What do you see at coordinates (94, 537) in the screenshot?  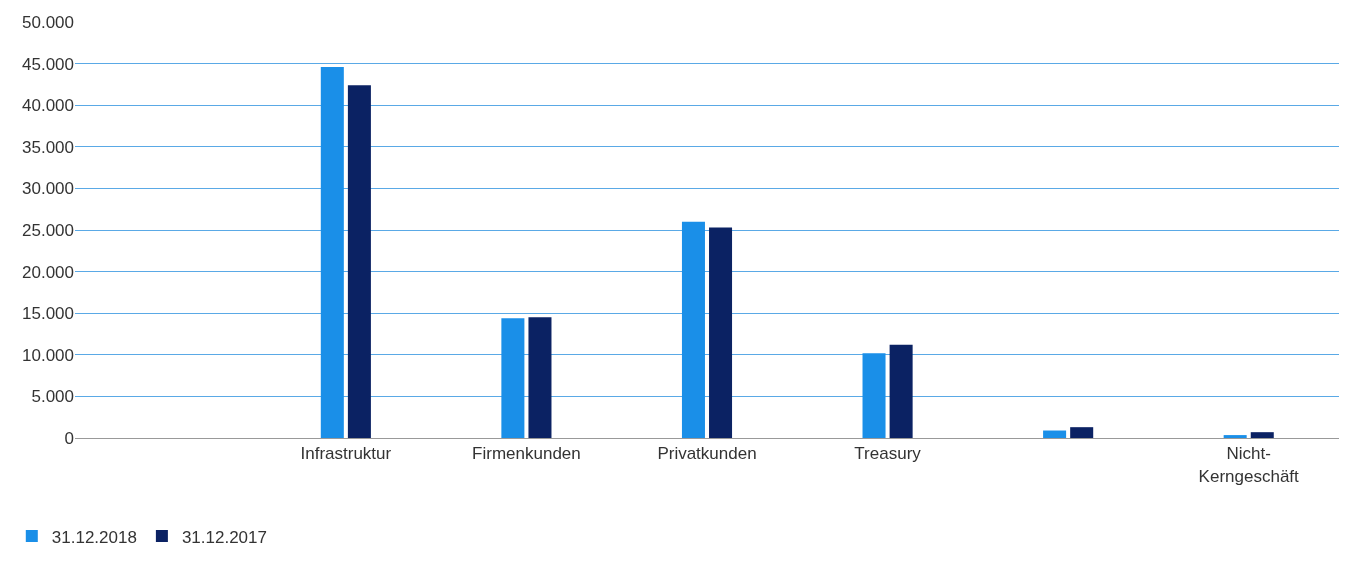 I see `legend-label: 31.12.2018` at bounding box center [94, 537].